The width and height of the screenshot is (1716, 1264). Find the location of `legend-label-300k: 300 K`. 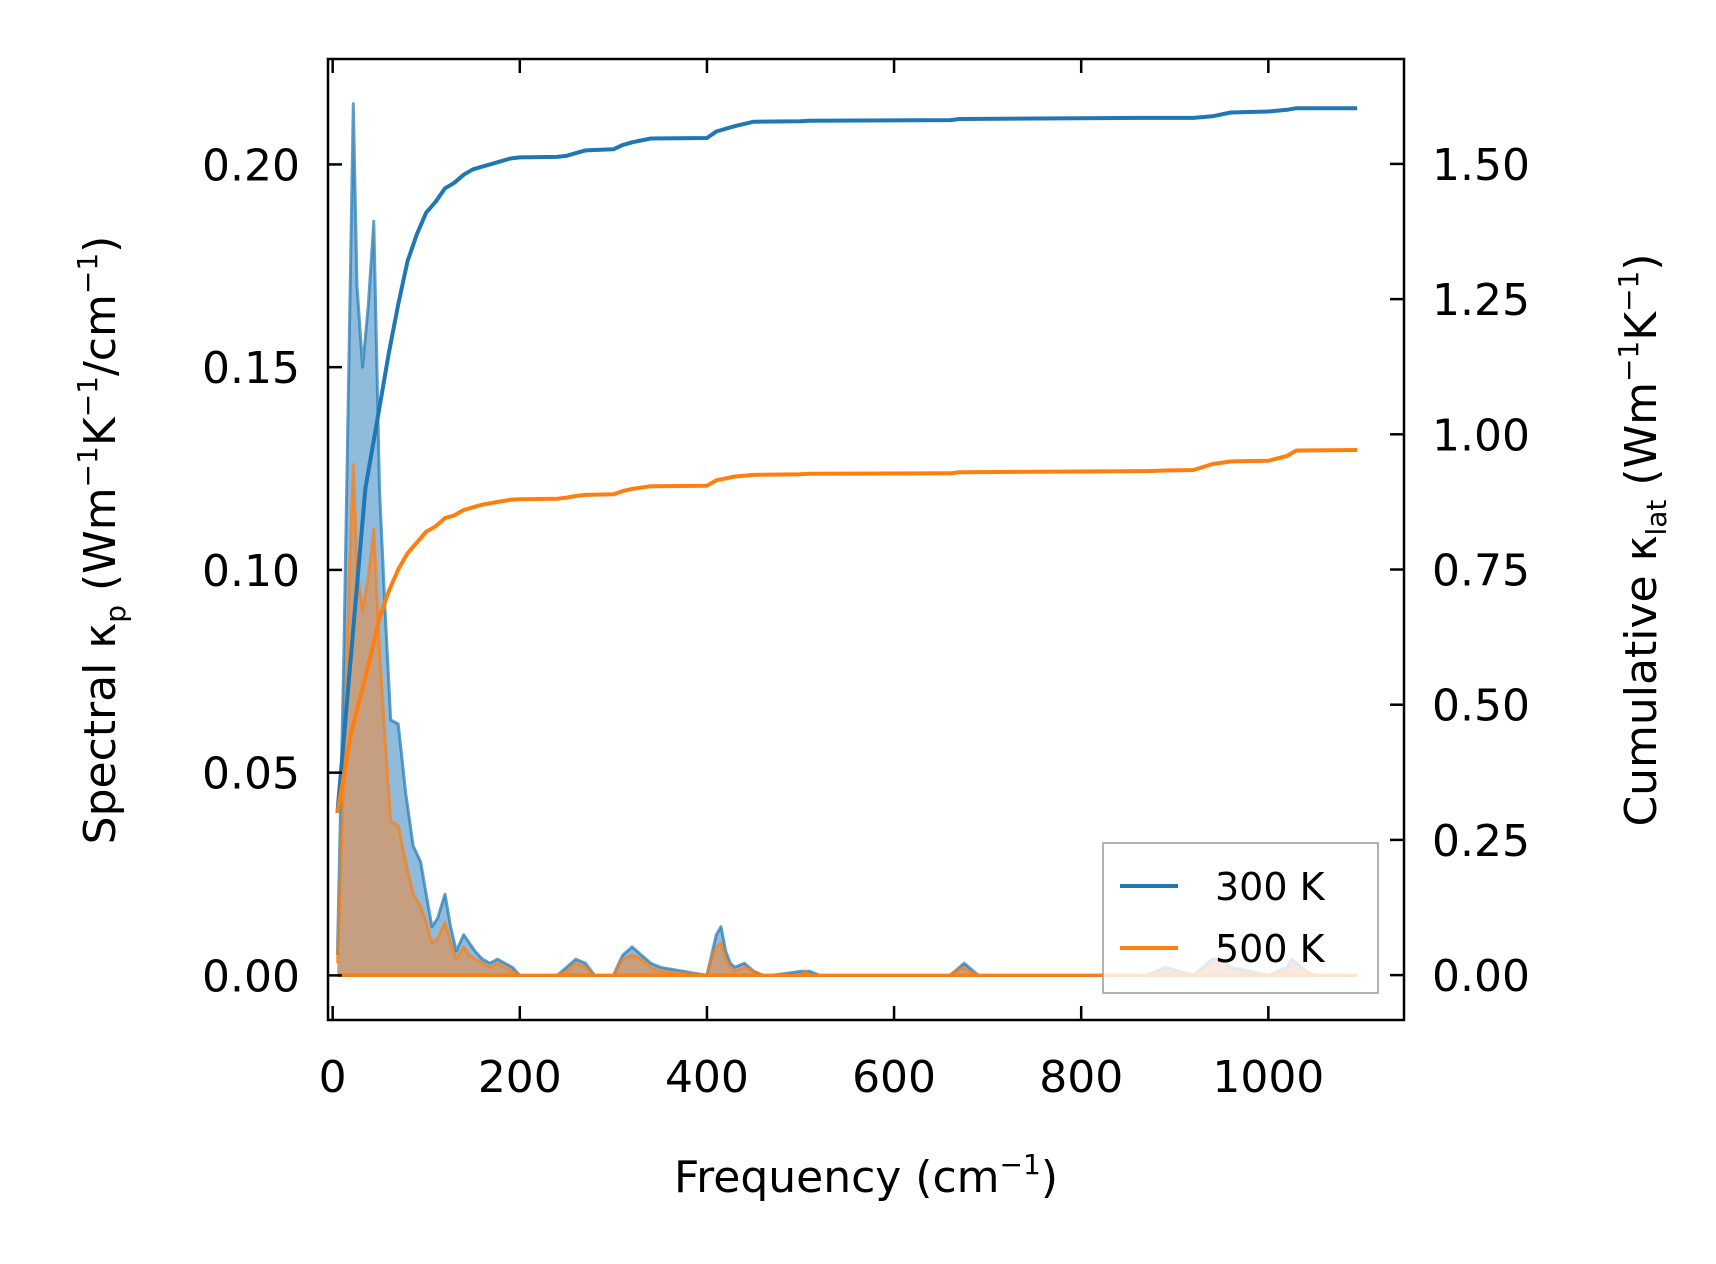

legend-label-300k: 300 K is located at coordinates (1270, 887).